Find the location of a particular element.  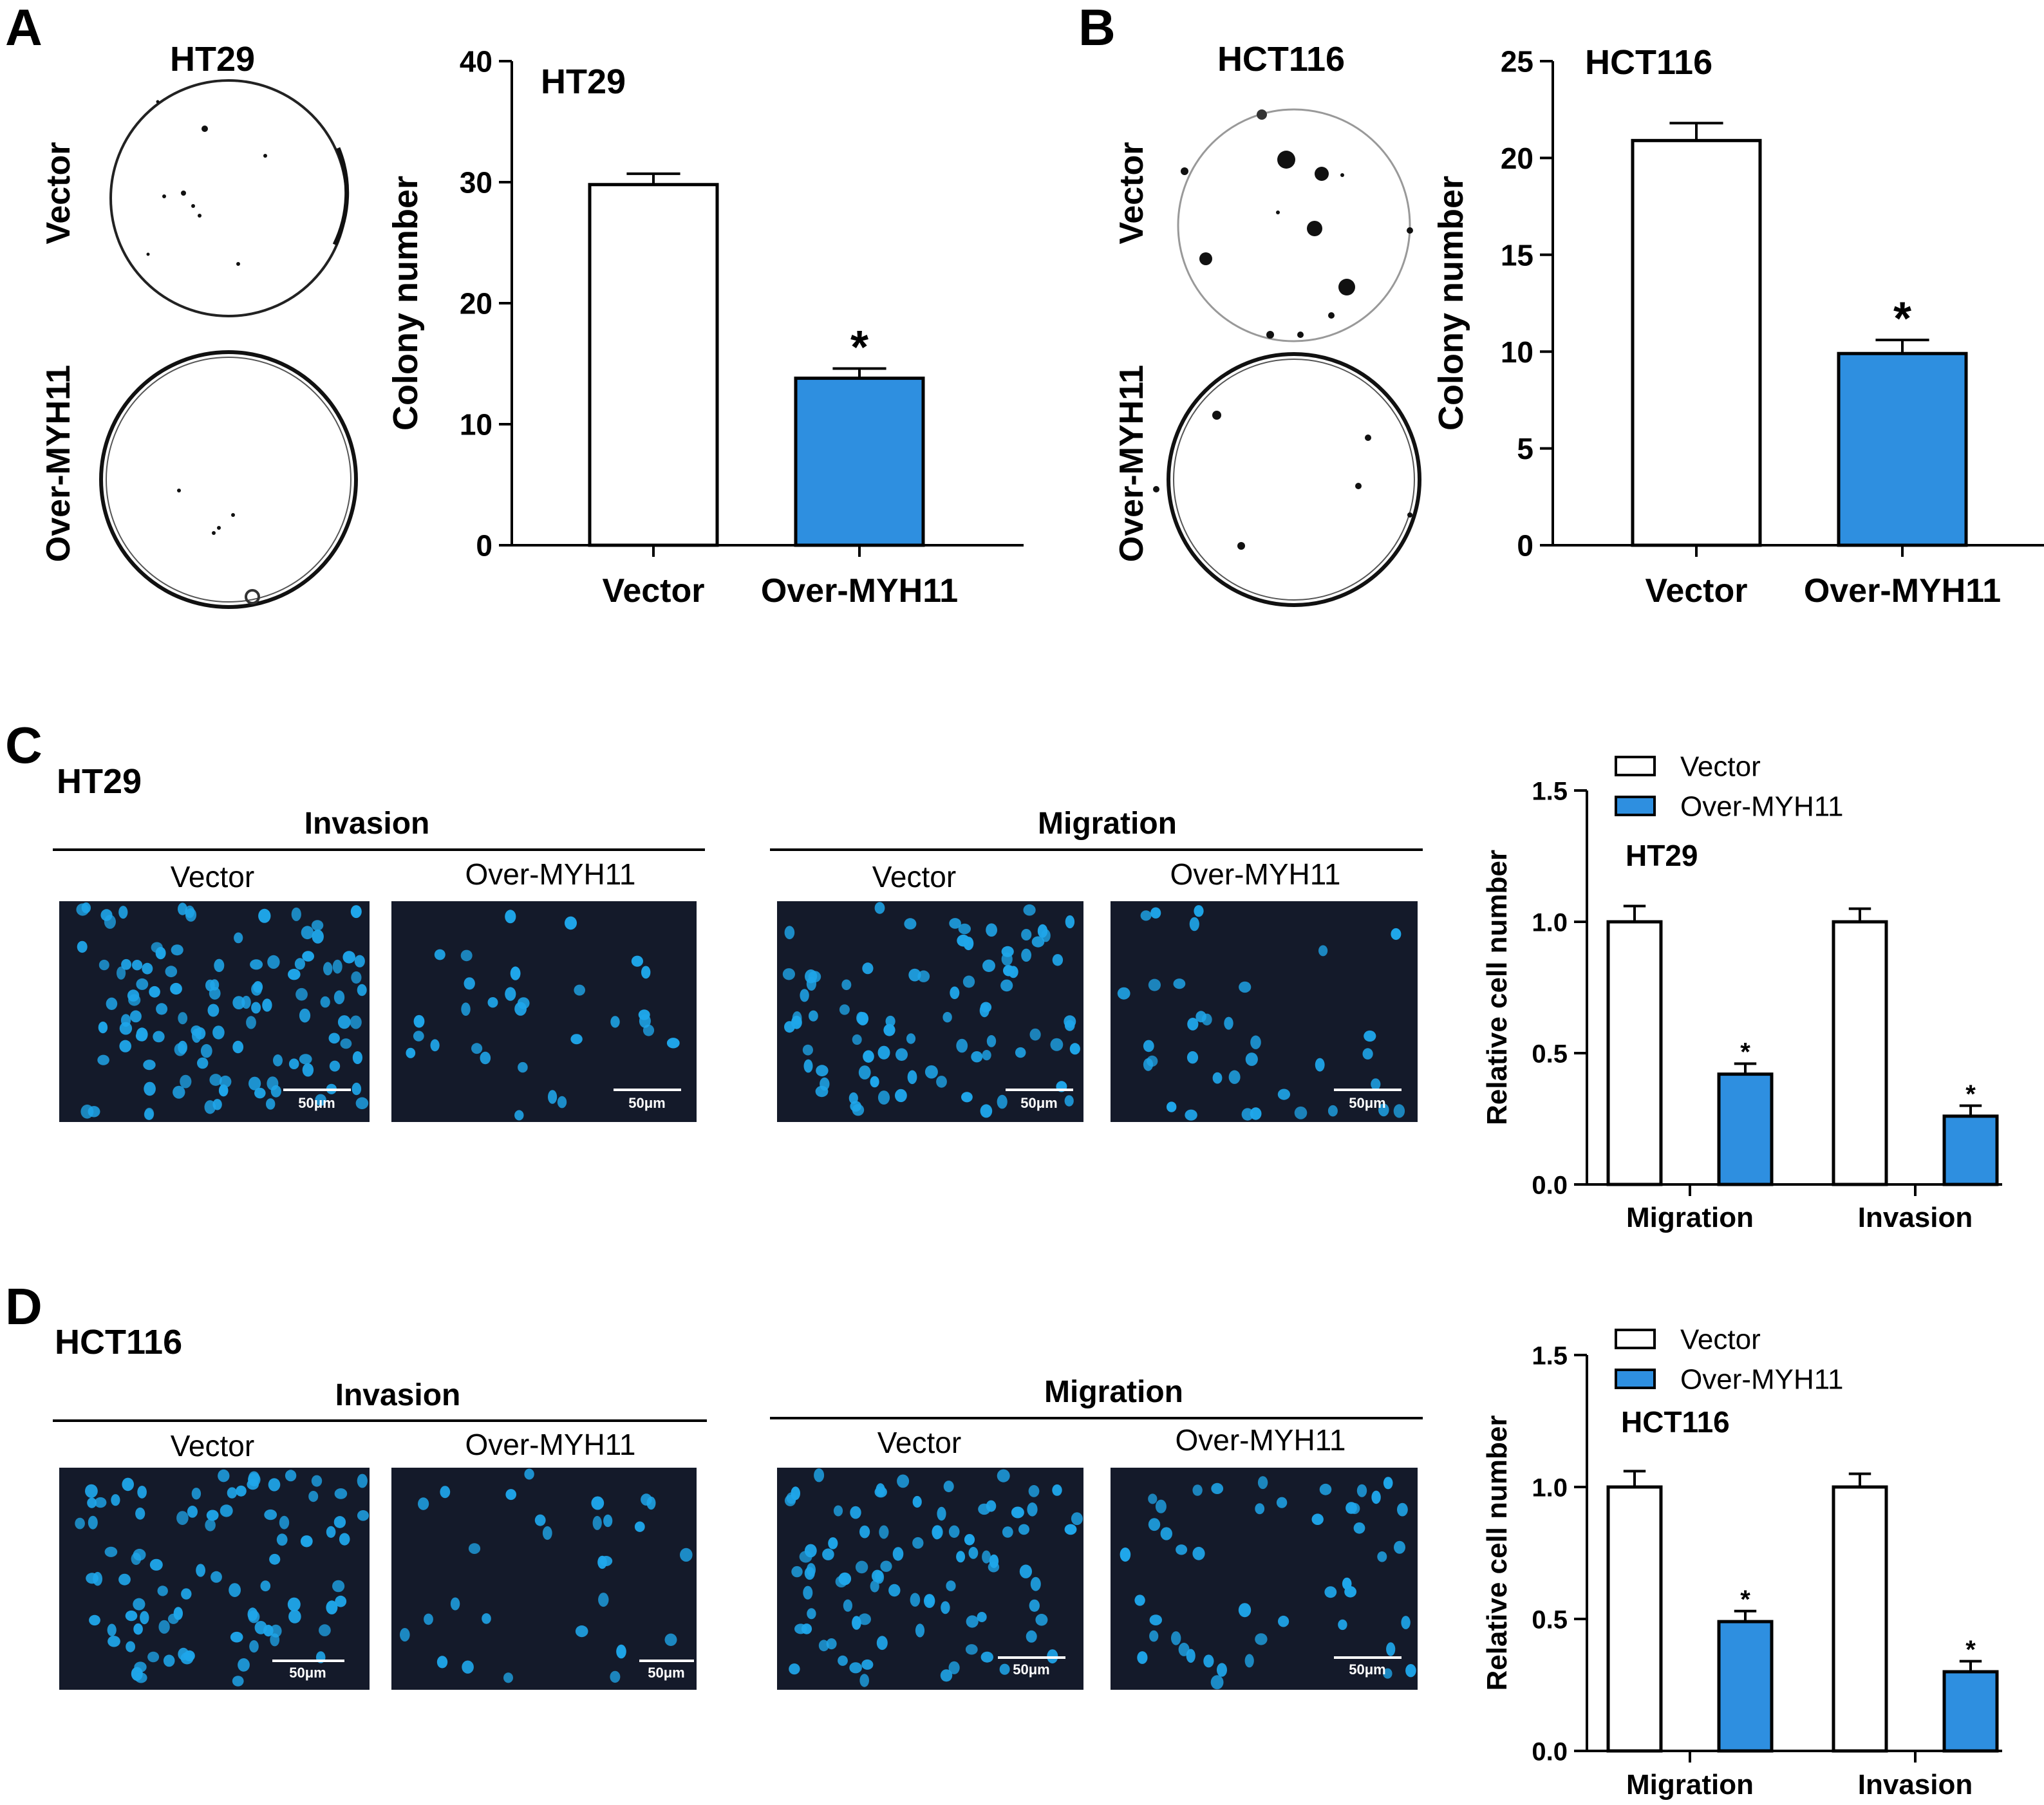

y-tick-label: 0.0 is located at coordinates (1550, 1185).